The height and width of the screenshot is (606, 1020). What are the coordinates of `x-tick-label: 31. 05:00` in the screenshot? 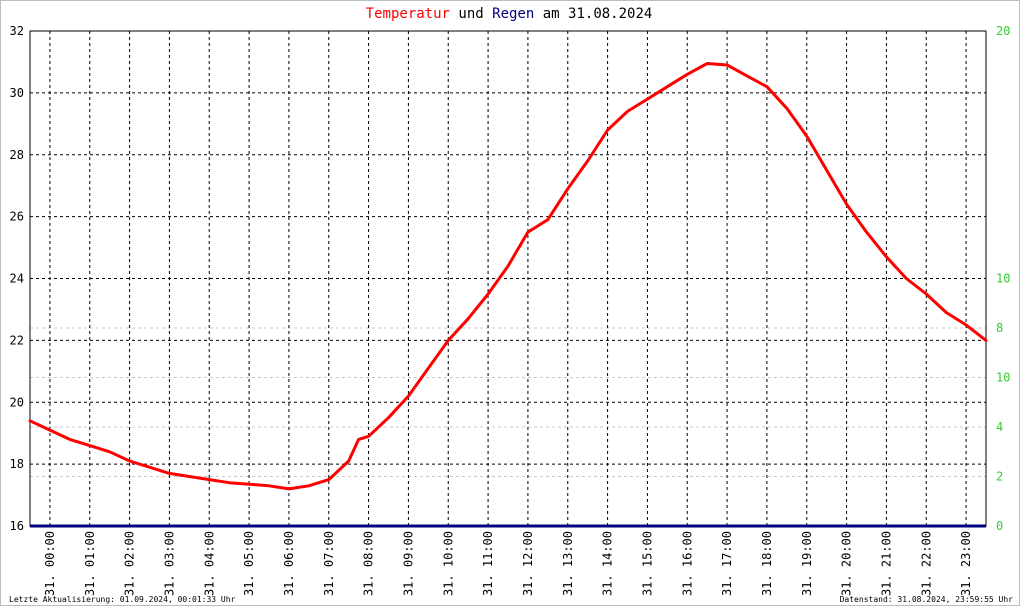 It's located at (249, 563).